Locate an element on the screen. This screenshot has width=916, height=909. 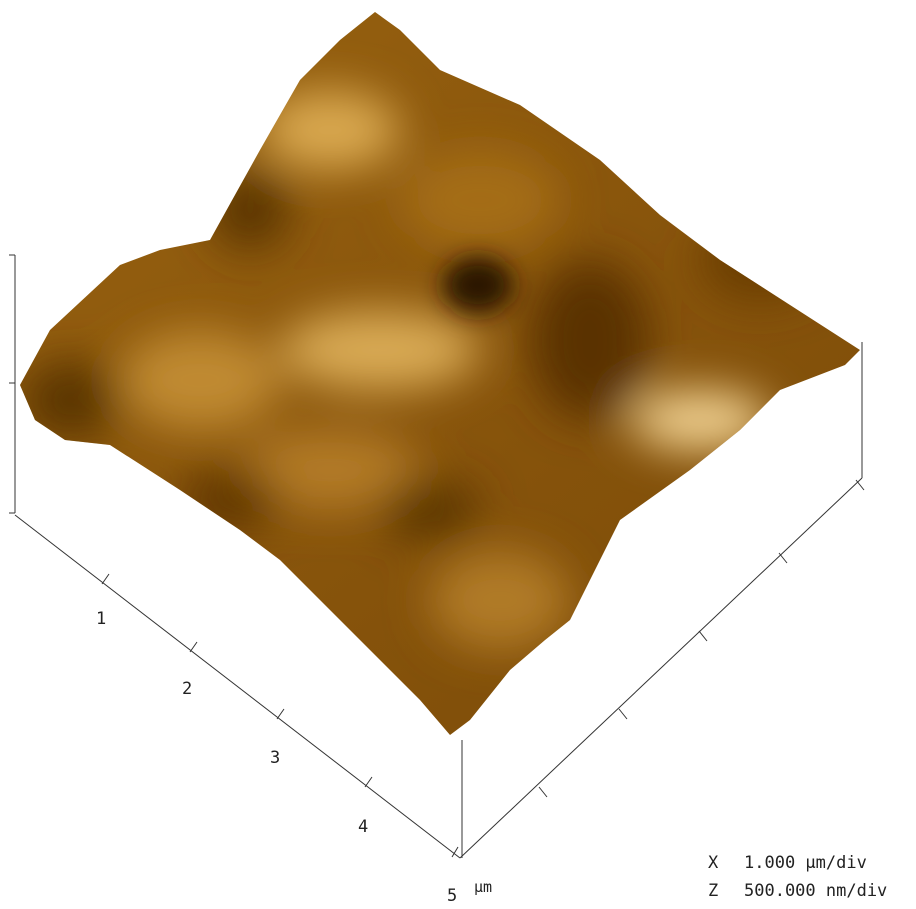
x-tick-label: 3 is located at coordinates (275, 758).